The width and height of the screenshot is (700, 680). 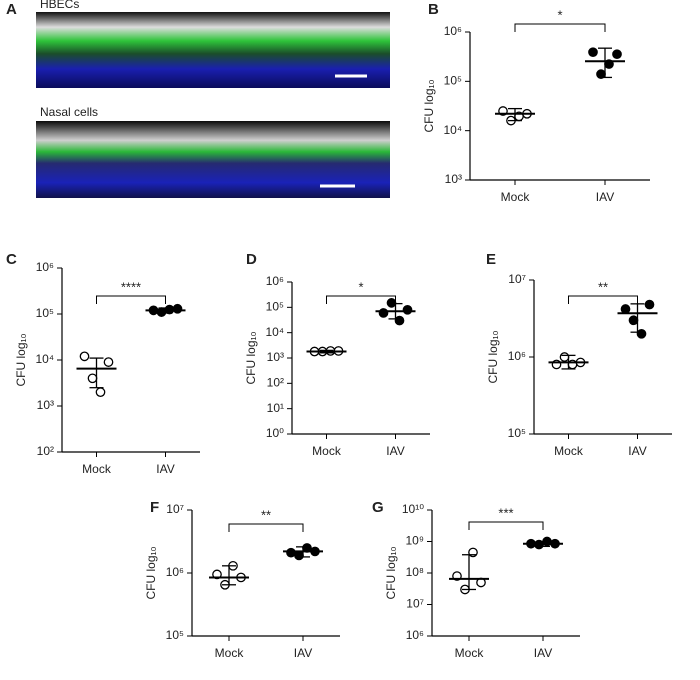 What do you see at coordinates (69, 112) in the screenshot?
I see `image-label: Nasal cells` at bounding box center [69, 112].